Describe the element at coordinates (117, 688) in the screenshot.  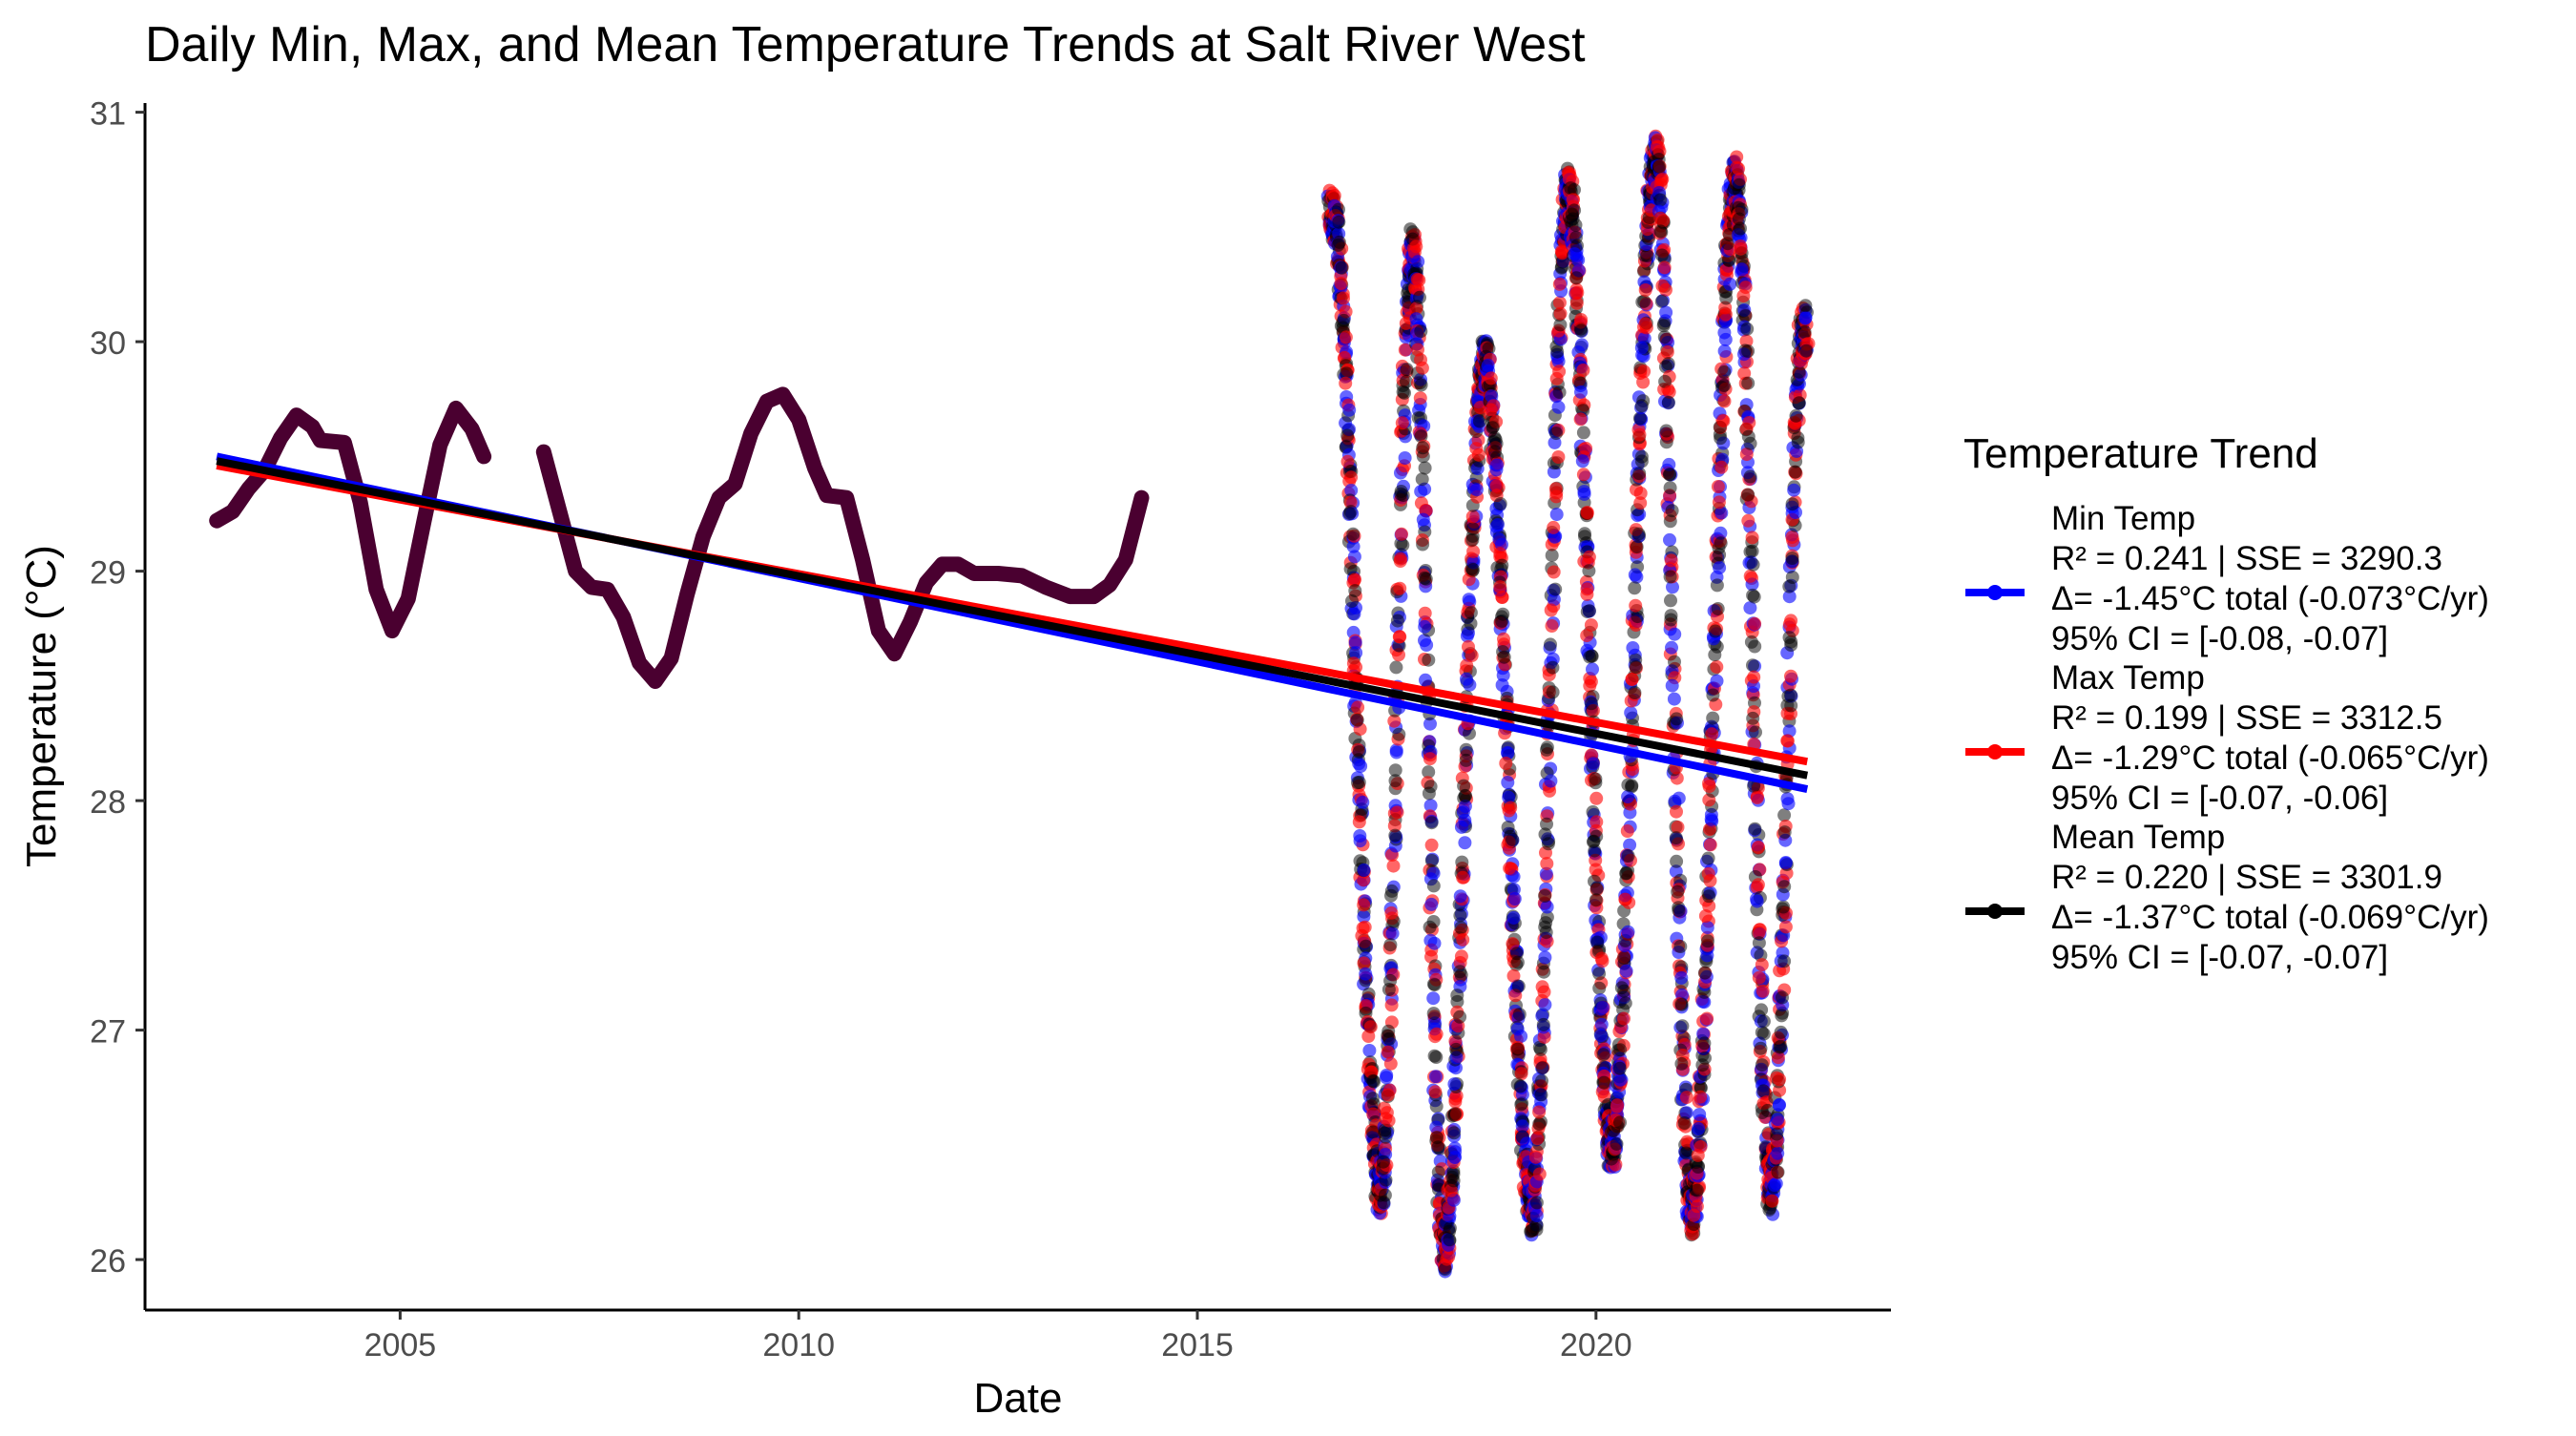
I see `y-axis-ticks: 26 27 28 29 30 31` at that location.